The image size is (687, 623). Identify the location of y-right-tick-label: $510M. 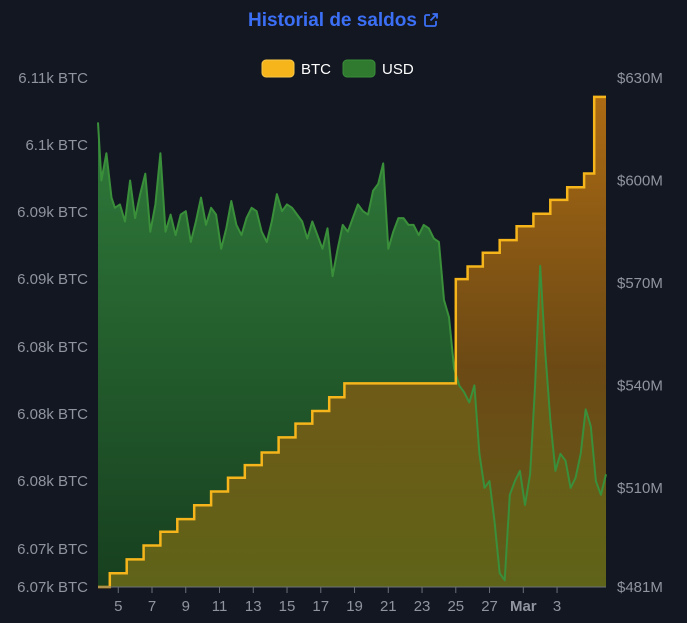
(640, 488).